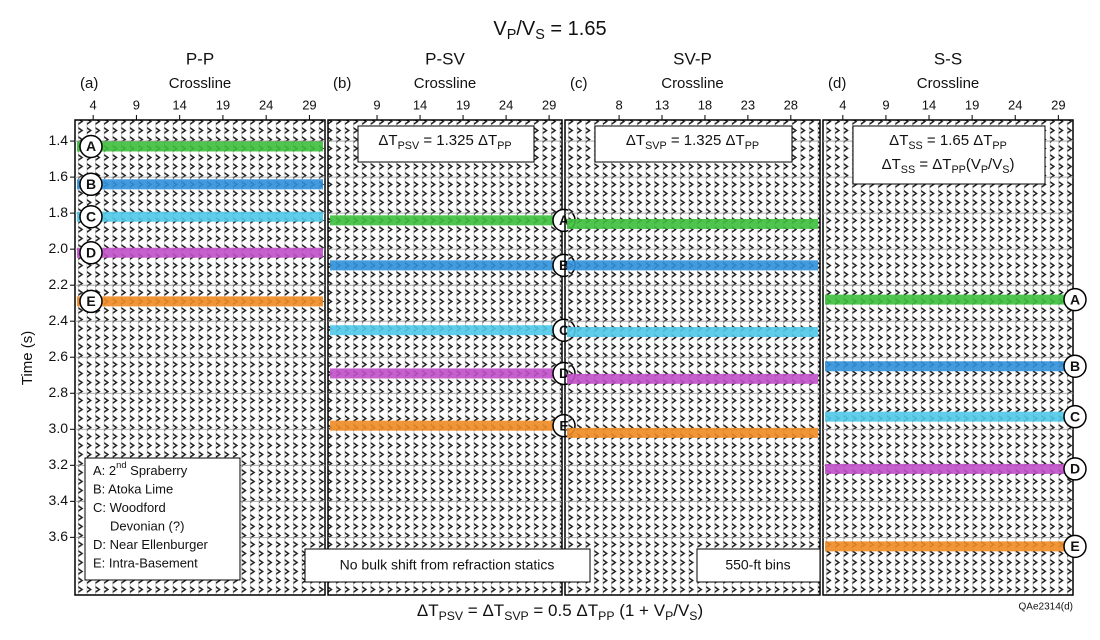 This screenshot has width=1100, height=640. What do you see at coordinates (27, 358) in the screenshot?
I see `y-axis-title: Time (s)` at bounding box center [27, 358].